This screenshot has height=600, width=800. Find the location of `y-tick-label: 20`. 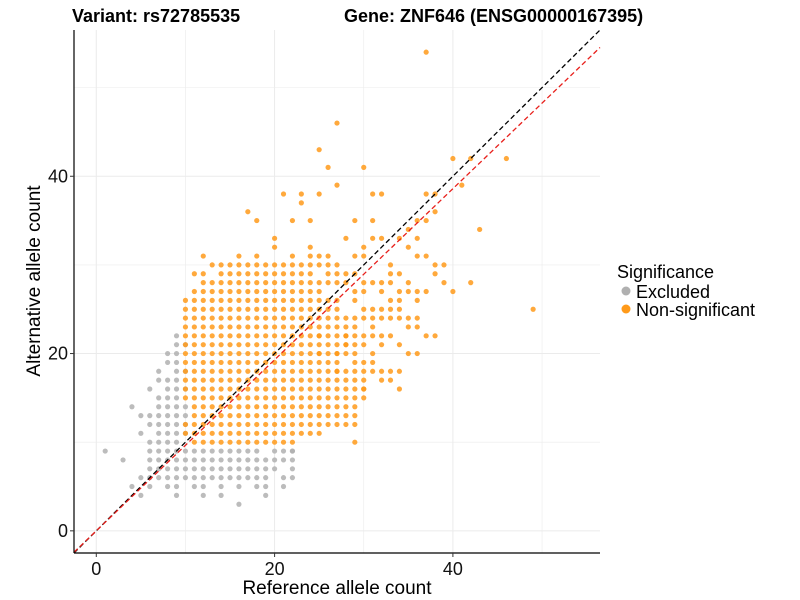

y-tick-label: 20 is located at coordinates (58, 354).